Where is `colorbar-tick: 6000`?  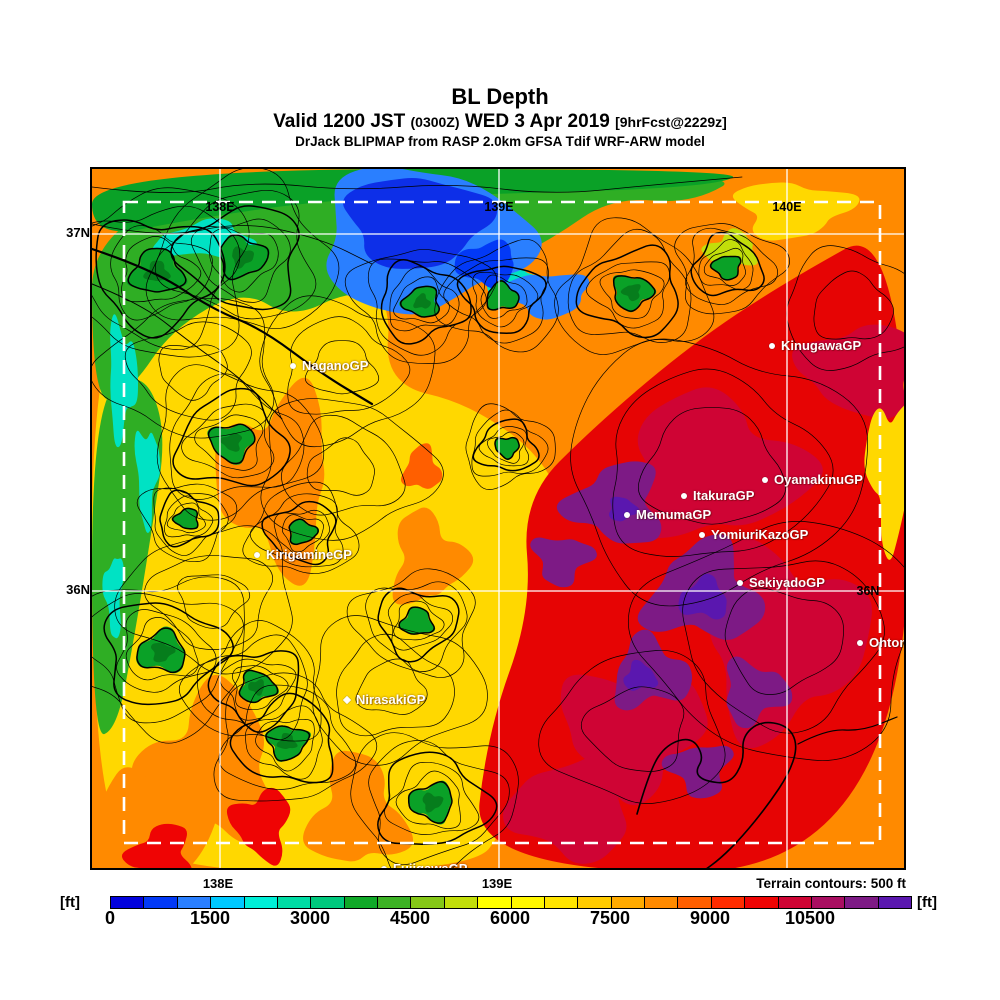
colorbar-tick: 6000 is located at coordinates (510, 918).